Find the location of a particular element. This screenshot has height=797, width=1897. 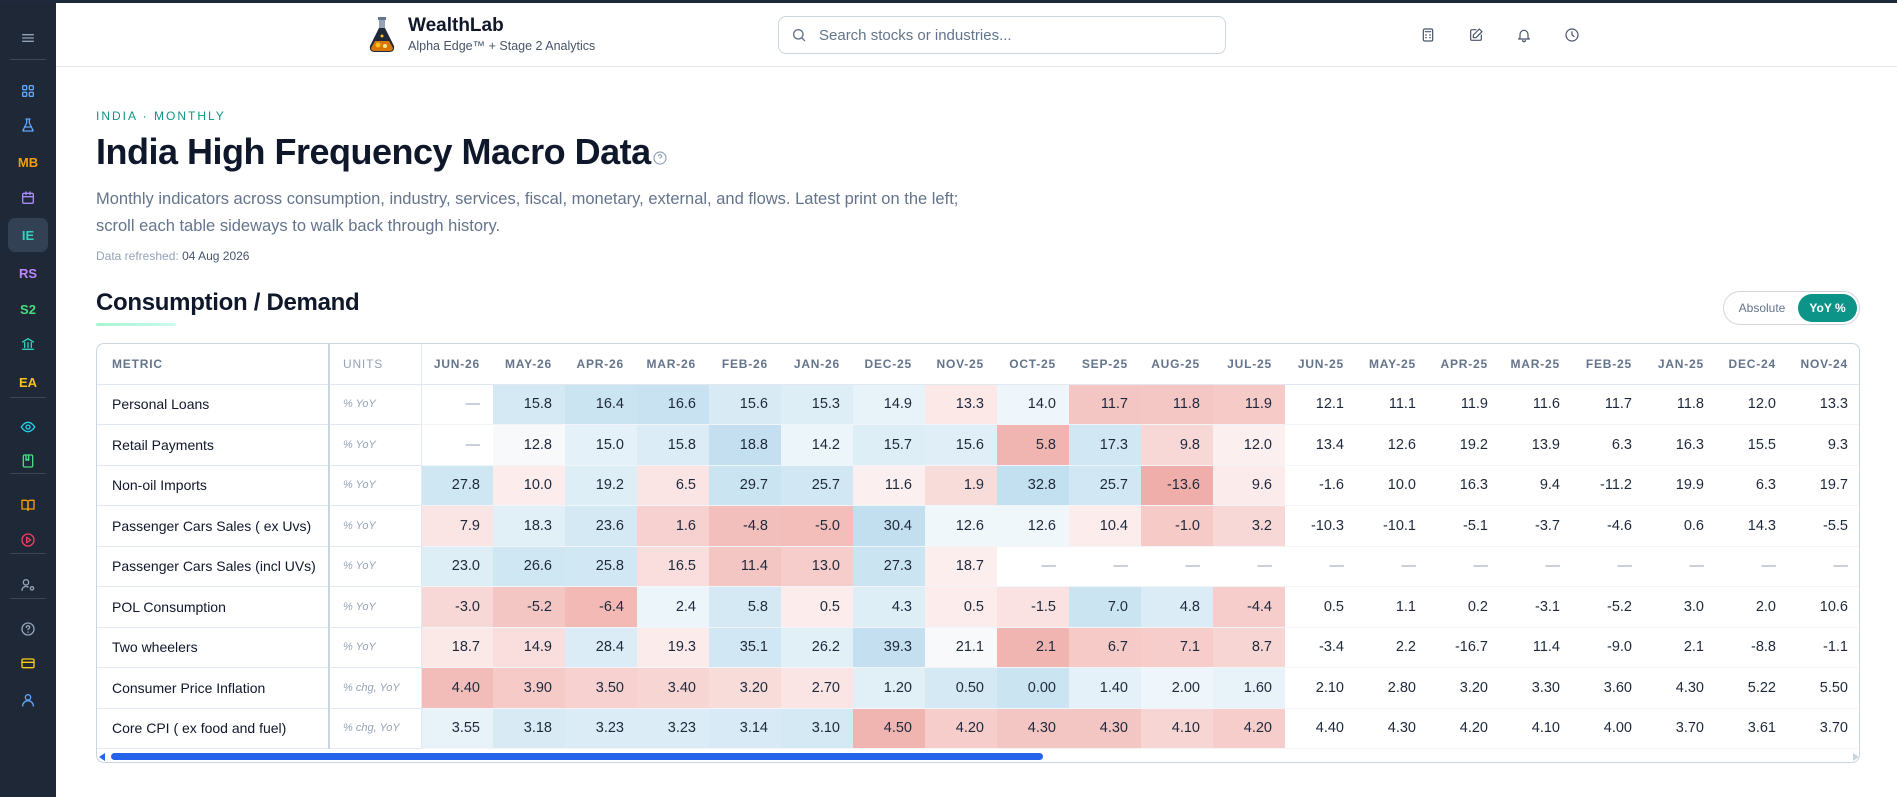

value-cell: 25.8 is located at coordinates (601, 566).